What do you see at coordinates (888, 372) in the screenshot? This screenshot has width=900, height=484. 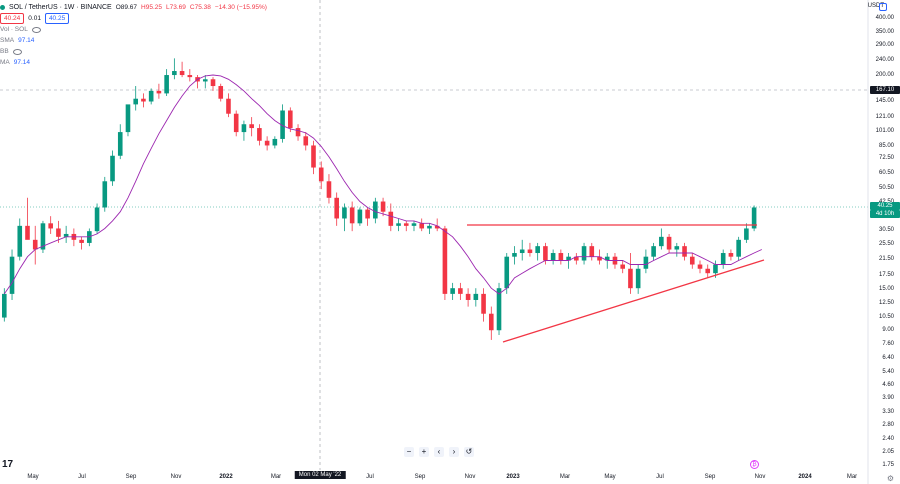 I see `y-tick-label: 5.40` at bounding box center [888, 372].